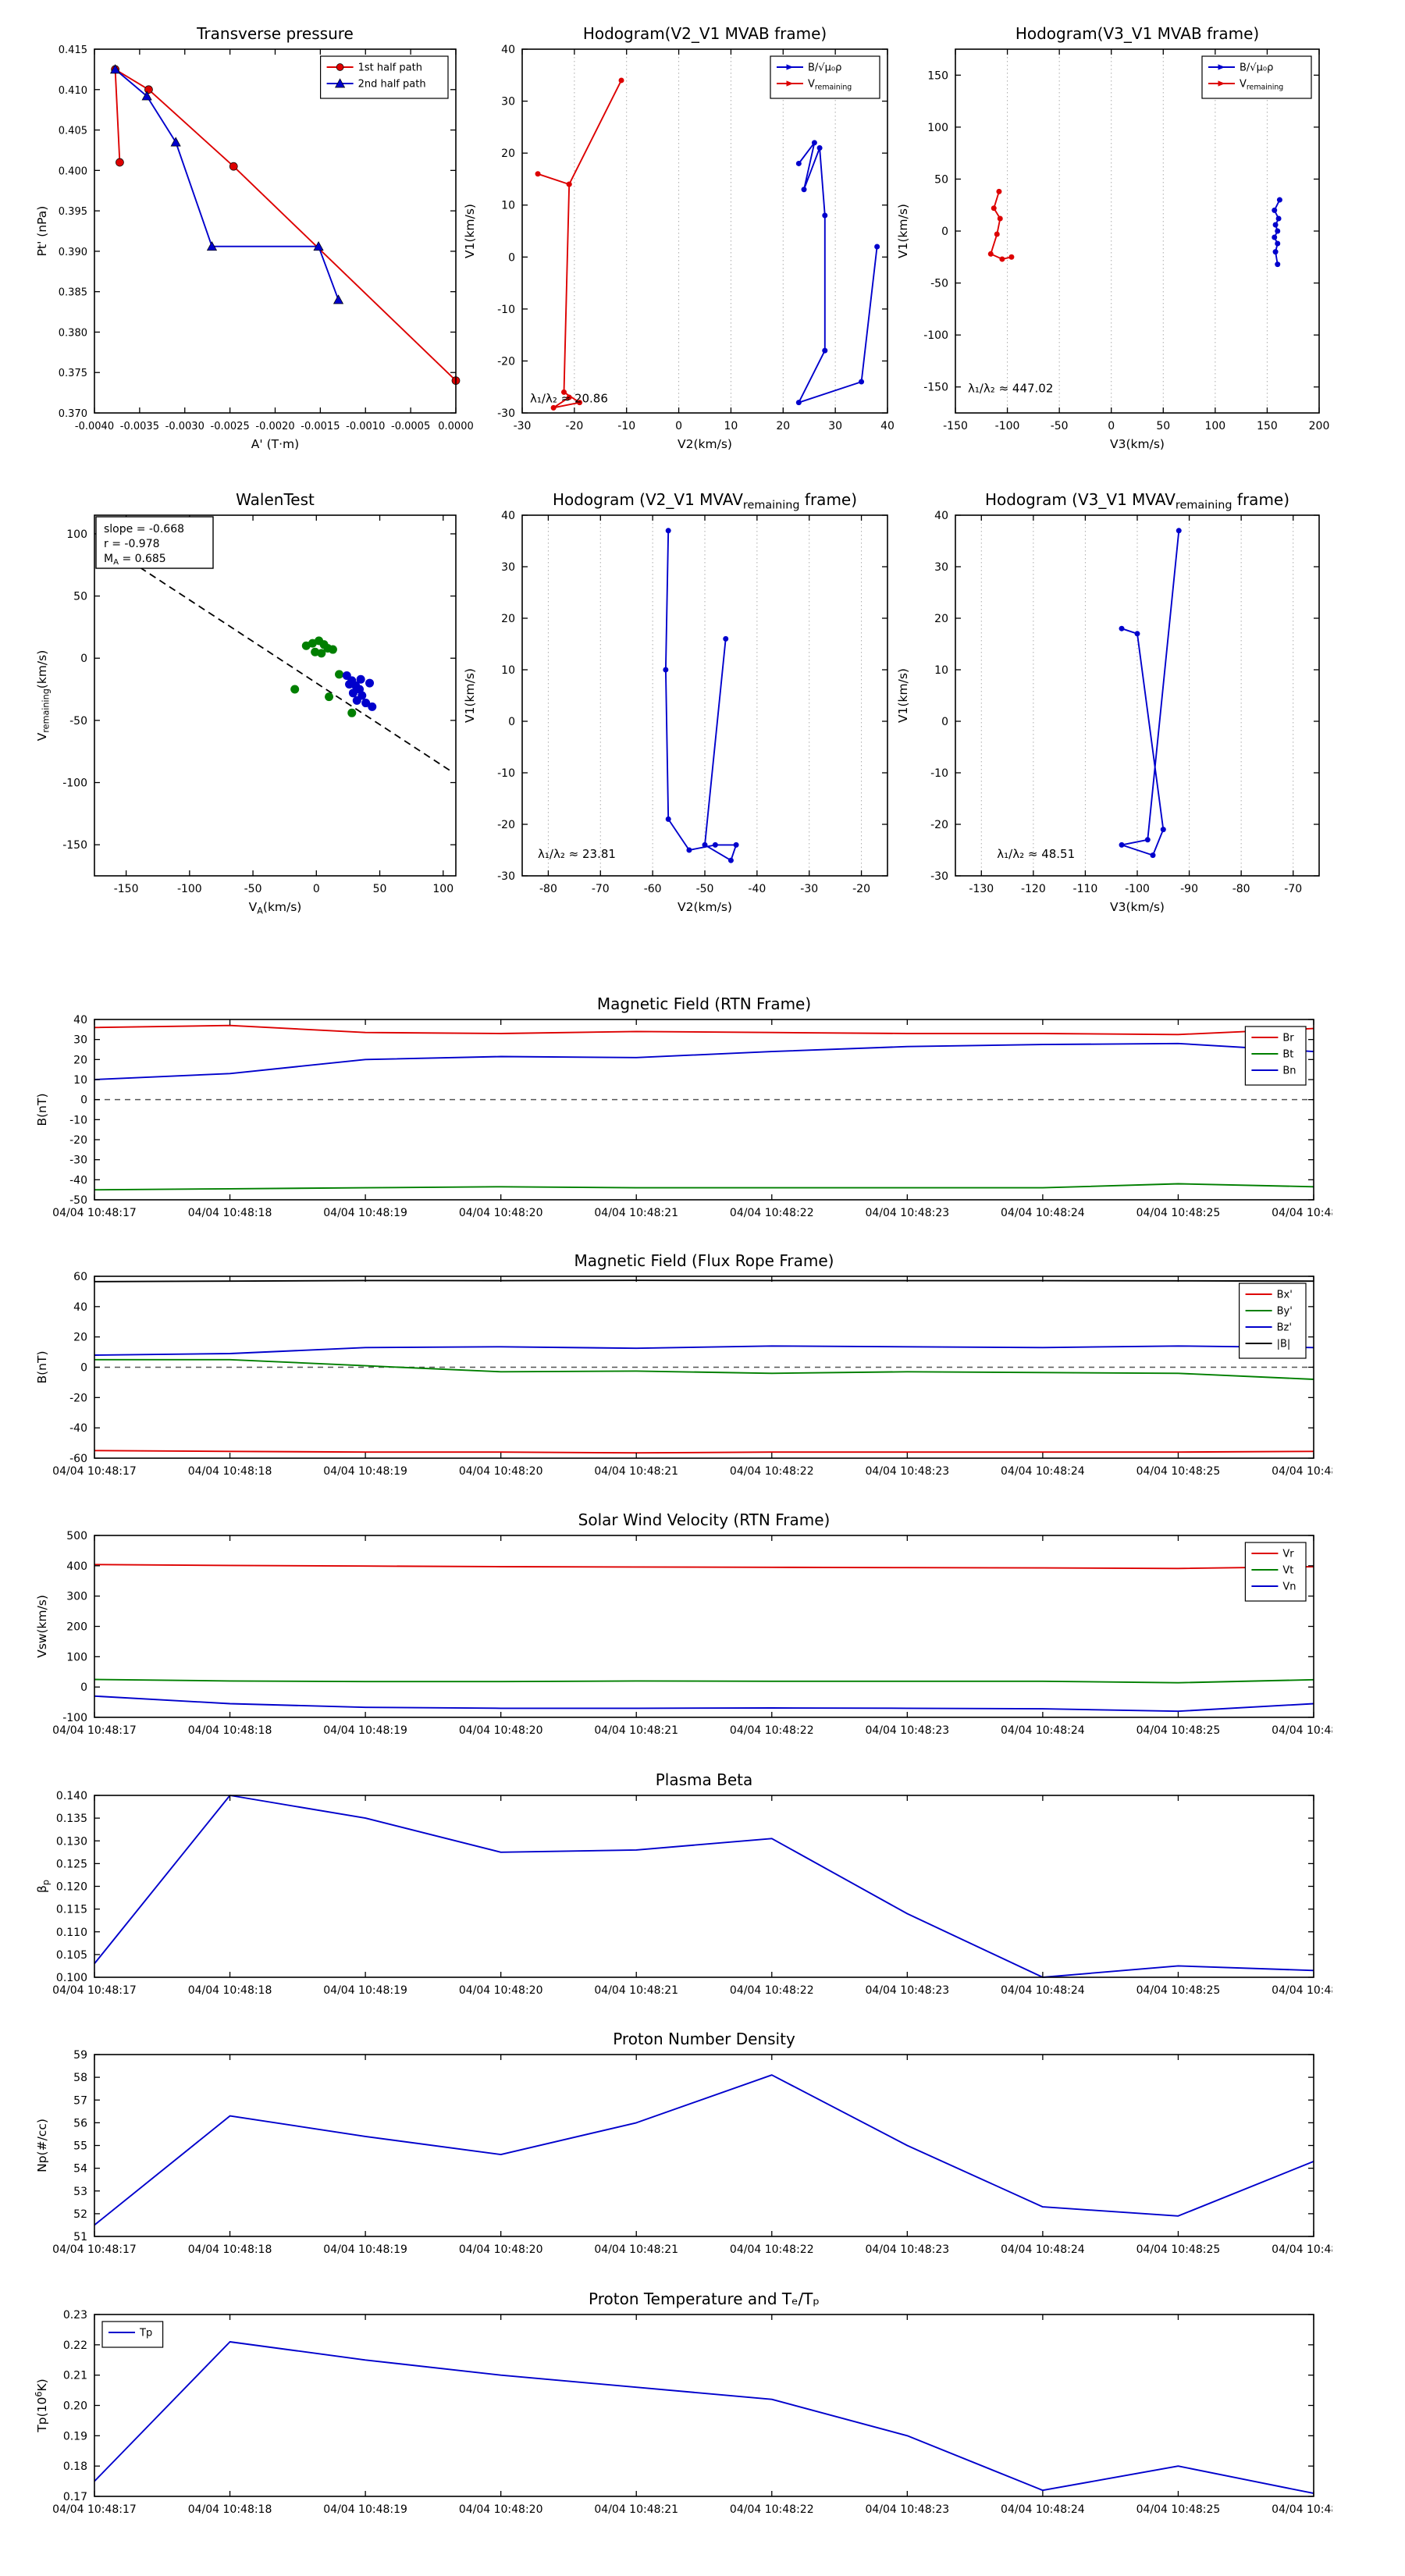  What do you see at coordinates (185, 426) in the screenshot?
I see `x-tick-label: -0.0030` at bounding box center [185, 426].